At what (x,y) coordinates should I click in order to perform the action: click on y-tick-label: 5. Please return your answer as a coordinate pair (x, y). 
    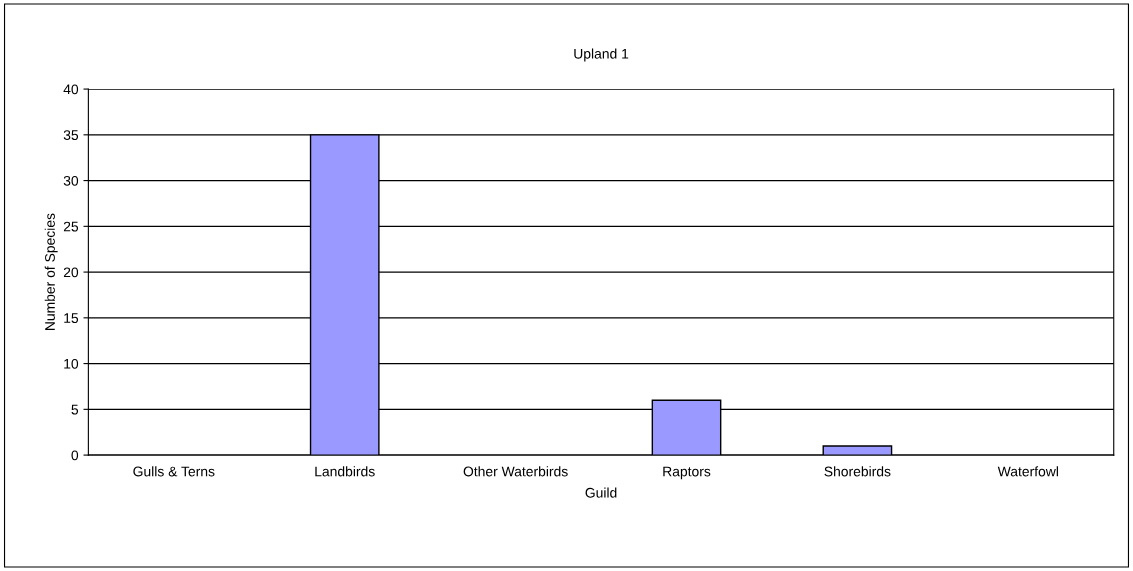
    Looking at the image, I should click on (75, 409).